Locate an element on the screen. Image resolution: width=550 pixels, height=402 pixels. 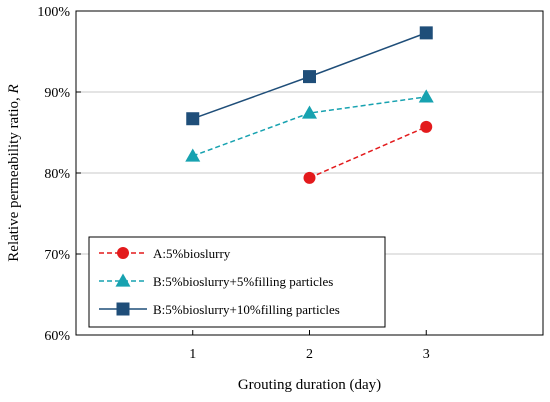
y-axis-label: Relative permeability ratio, R is located at coordinates (14, 172).